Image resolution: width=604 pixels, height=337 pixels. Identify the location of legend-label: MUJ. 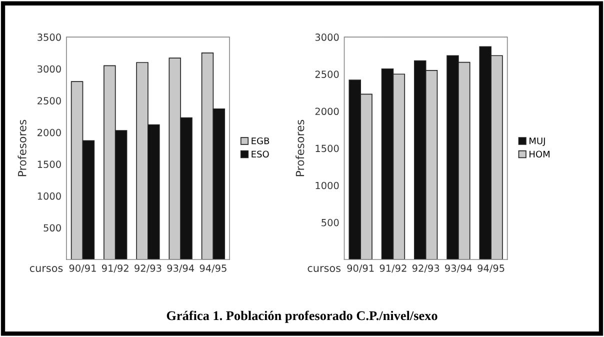
(537, 142).